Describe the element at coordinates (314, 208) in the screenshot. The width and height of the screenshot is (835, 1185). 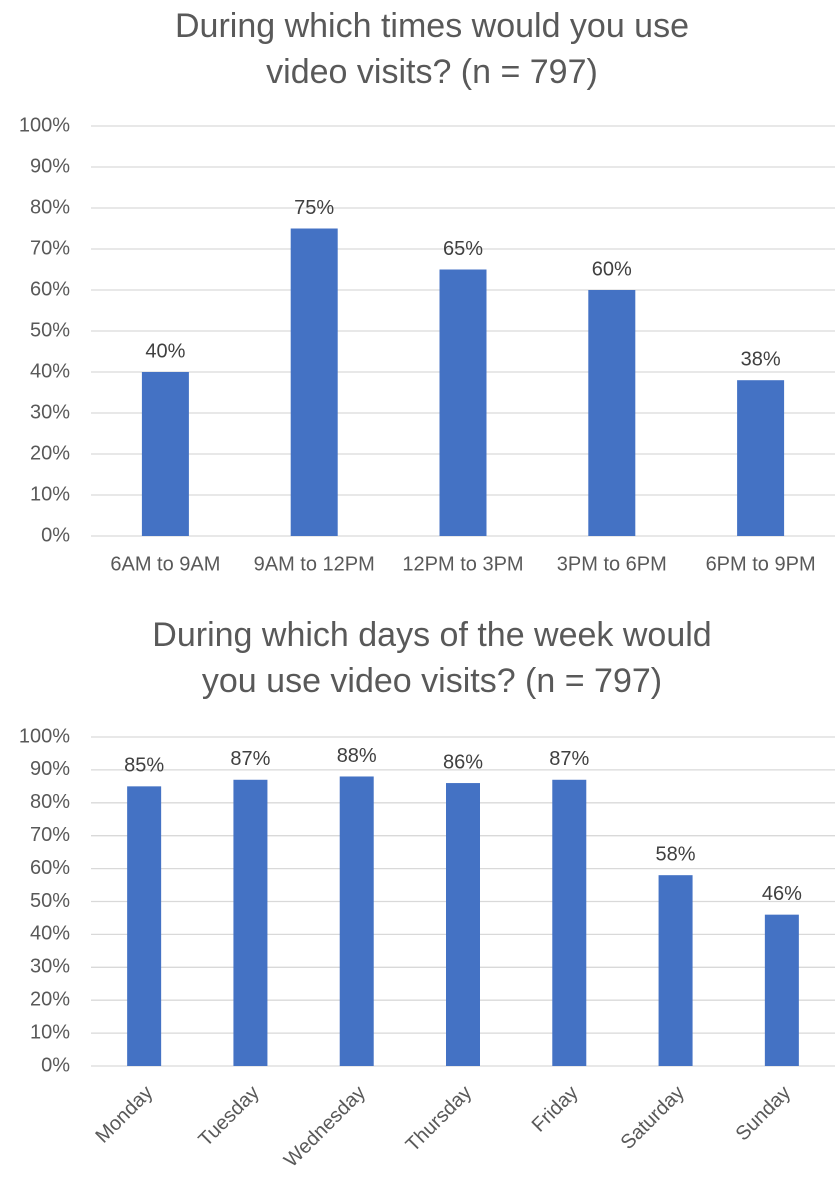
I see `value-label: 75%` at that location.